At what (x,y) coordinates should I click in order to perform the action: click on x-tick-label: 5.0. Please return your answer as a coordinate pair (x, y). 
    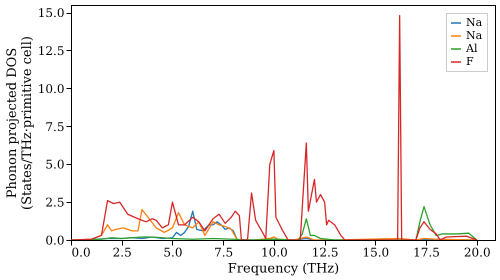
    Looking at the image, I should click on (172, 253).